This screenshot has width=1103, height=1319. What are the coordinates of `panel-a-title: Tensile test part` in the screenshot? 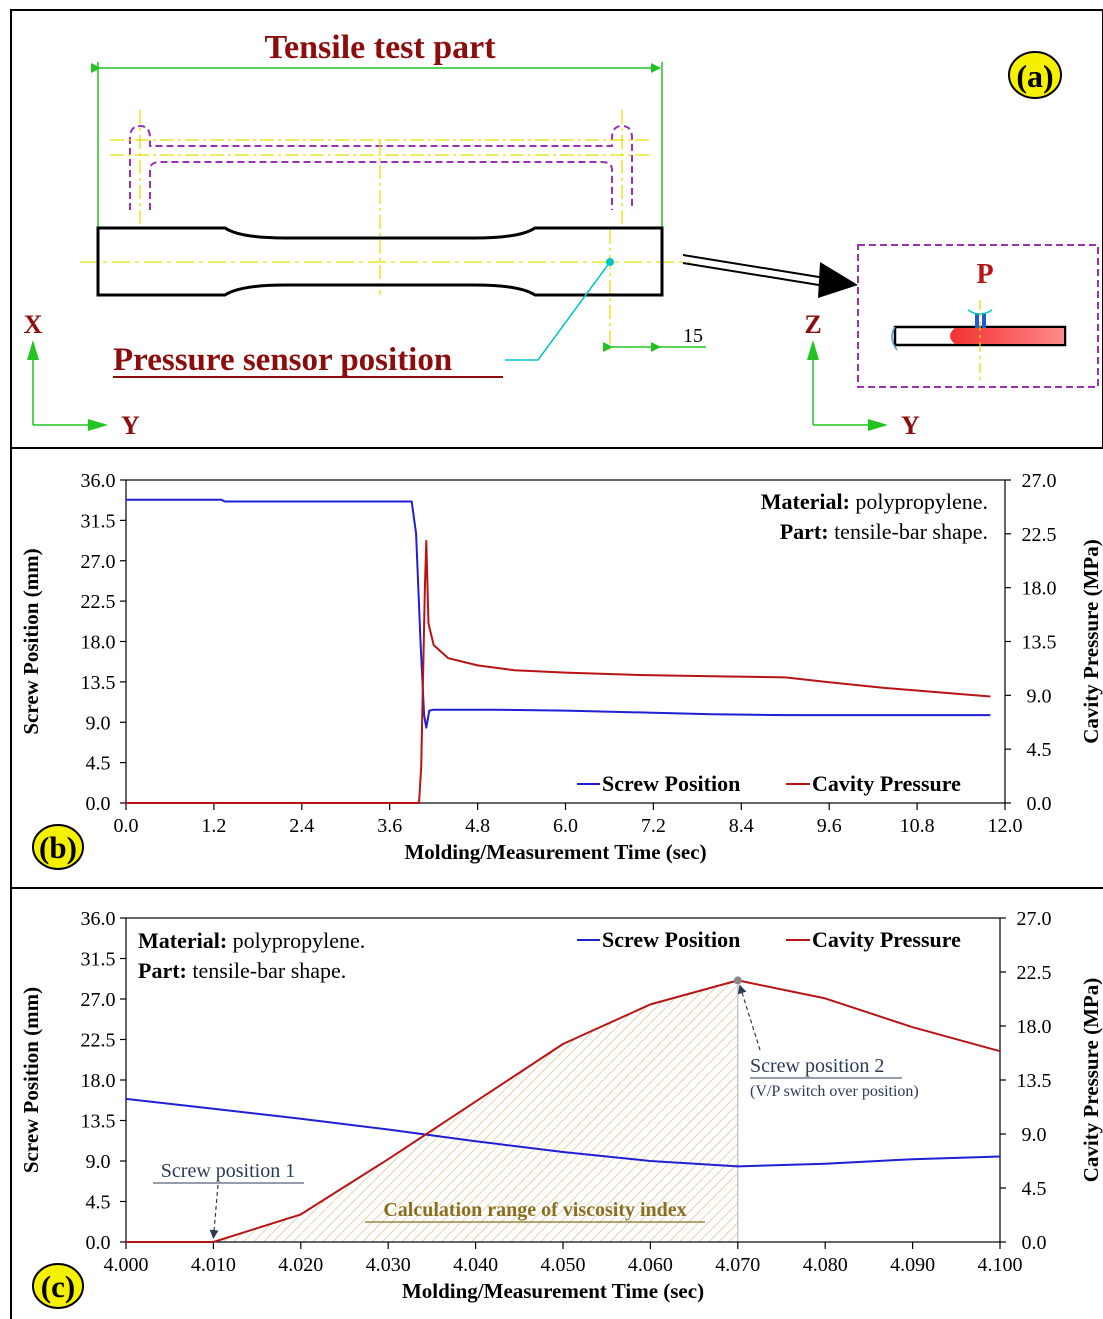 It's located at (380, 47).